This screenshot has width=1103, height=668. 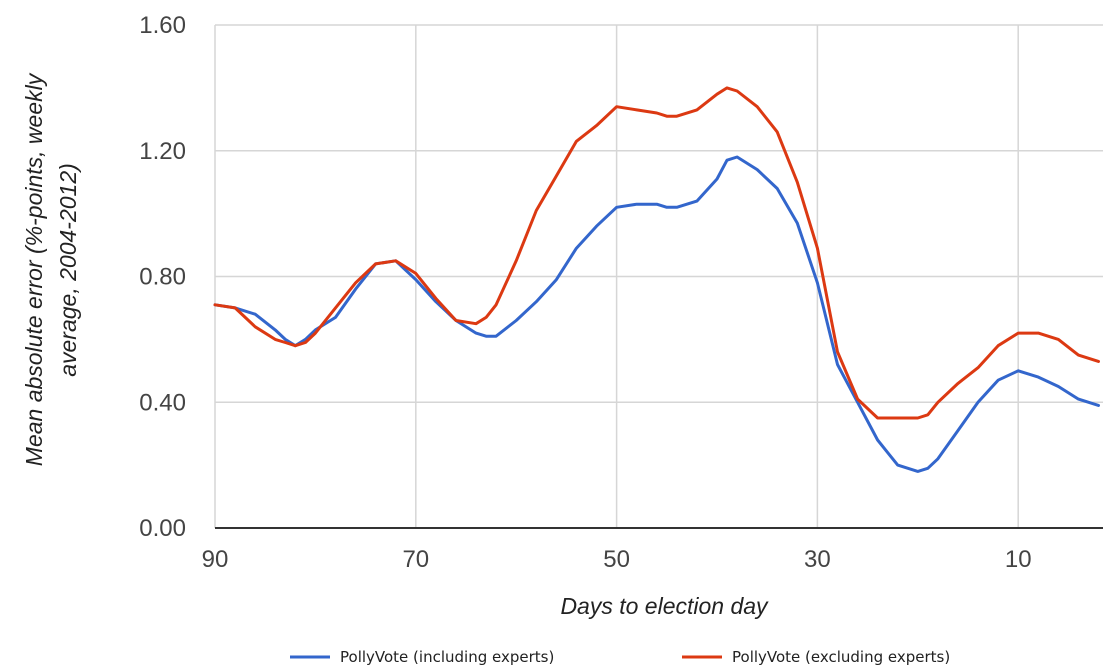 I want to click on x-tick-label: 90, so click(x=215, y=559).